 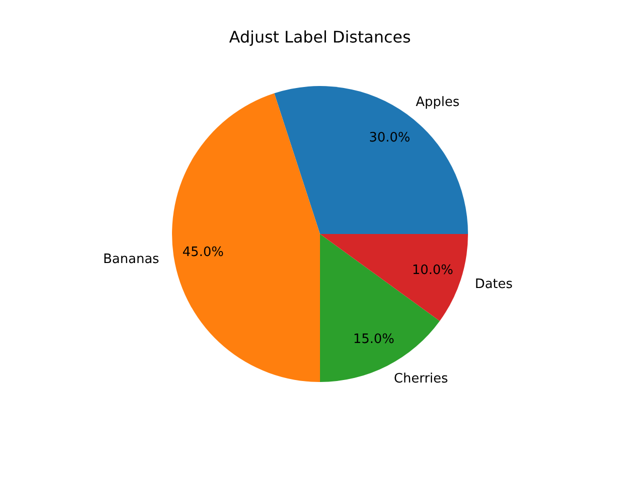 I want to click on chart-title: Adjust Label Distances, so click(x=320, y=37).